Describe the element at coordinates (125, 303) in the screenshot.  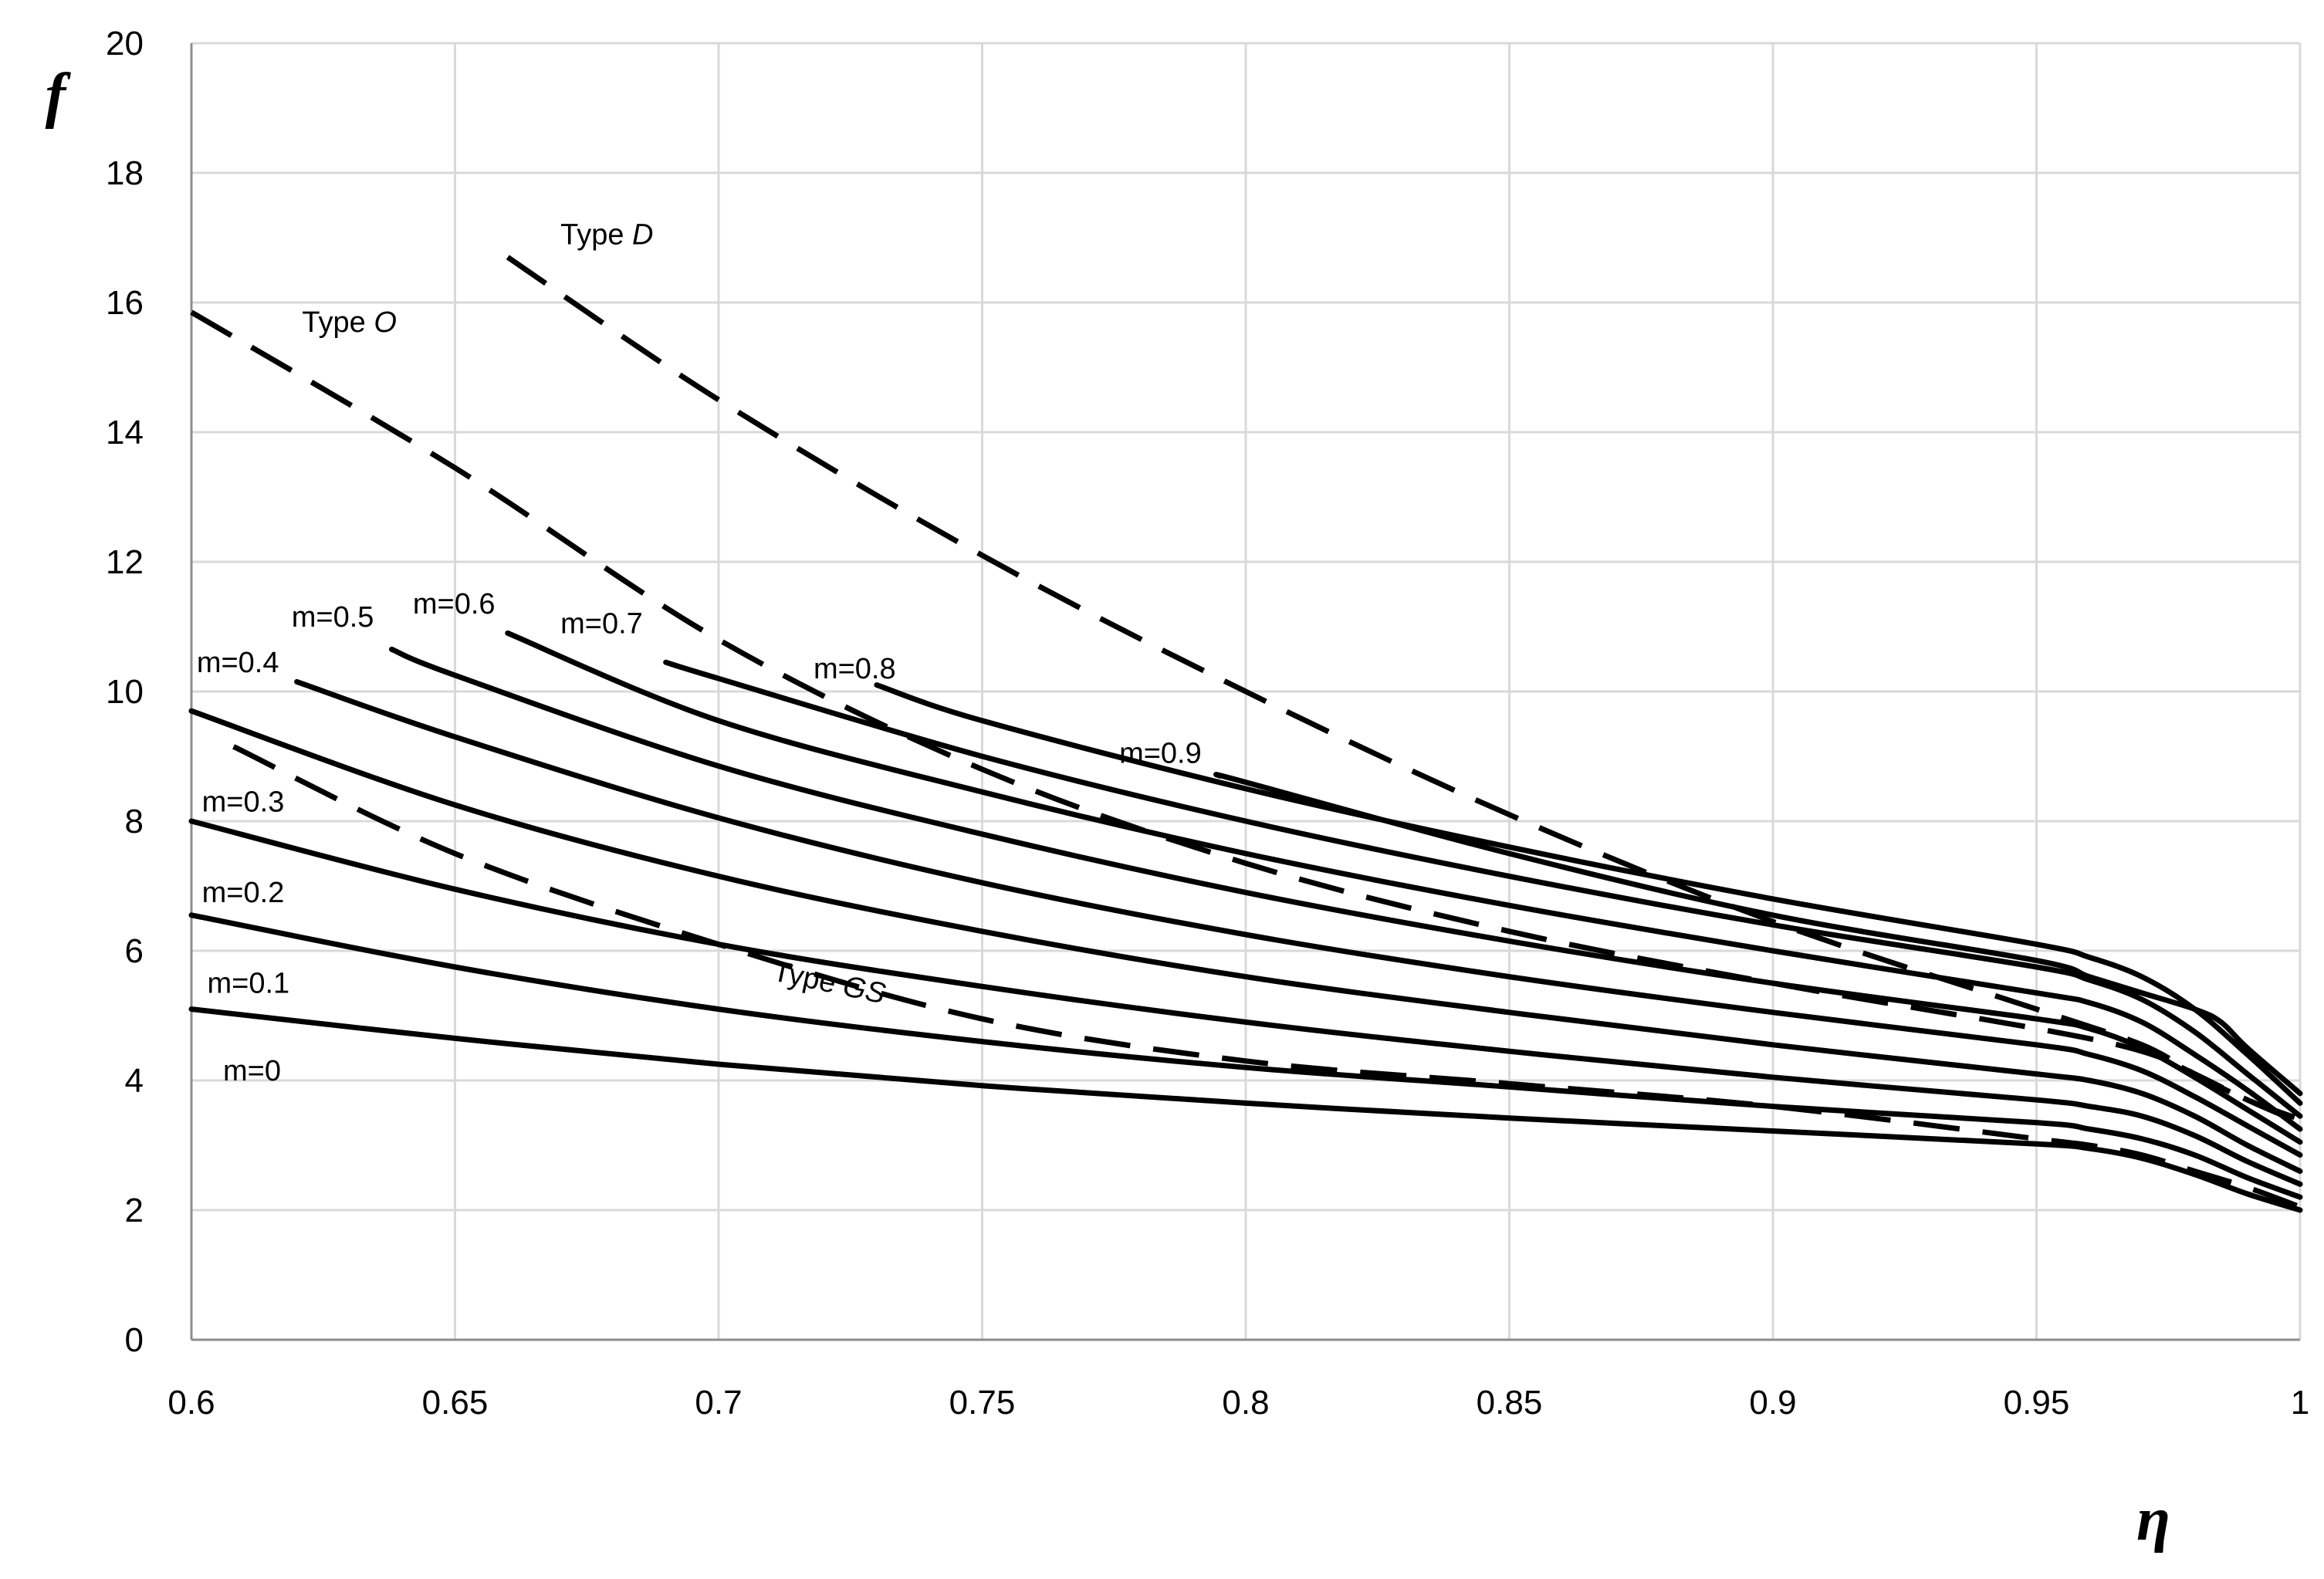
I see `y-tick-label: 16` at that location.